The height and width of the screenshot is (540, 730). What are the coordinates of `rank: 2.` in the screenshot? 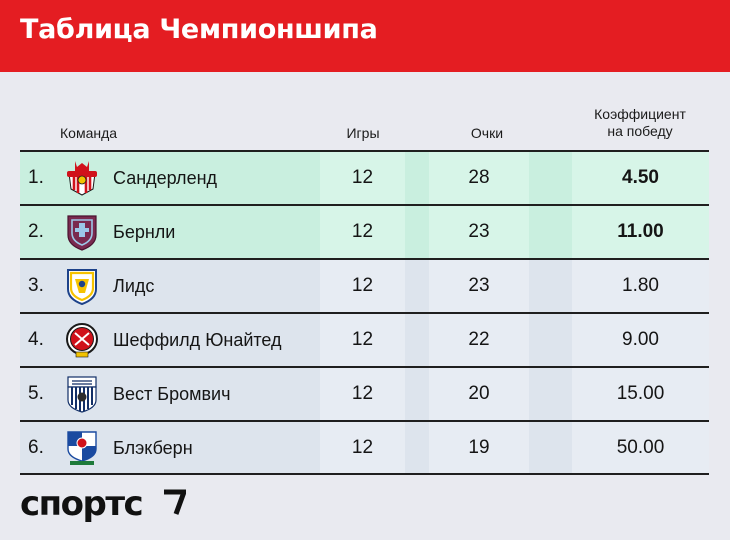 It's located at (36, 231).